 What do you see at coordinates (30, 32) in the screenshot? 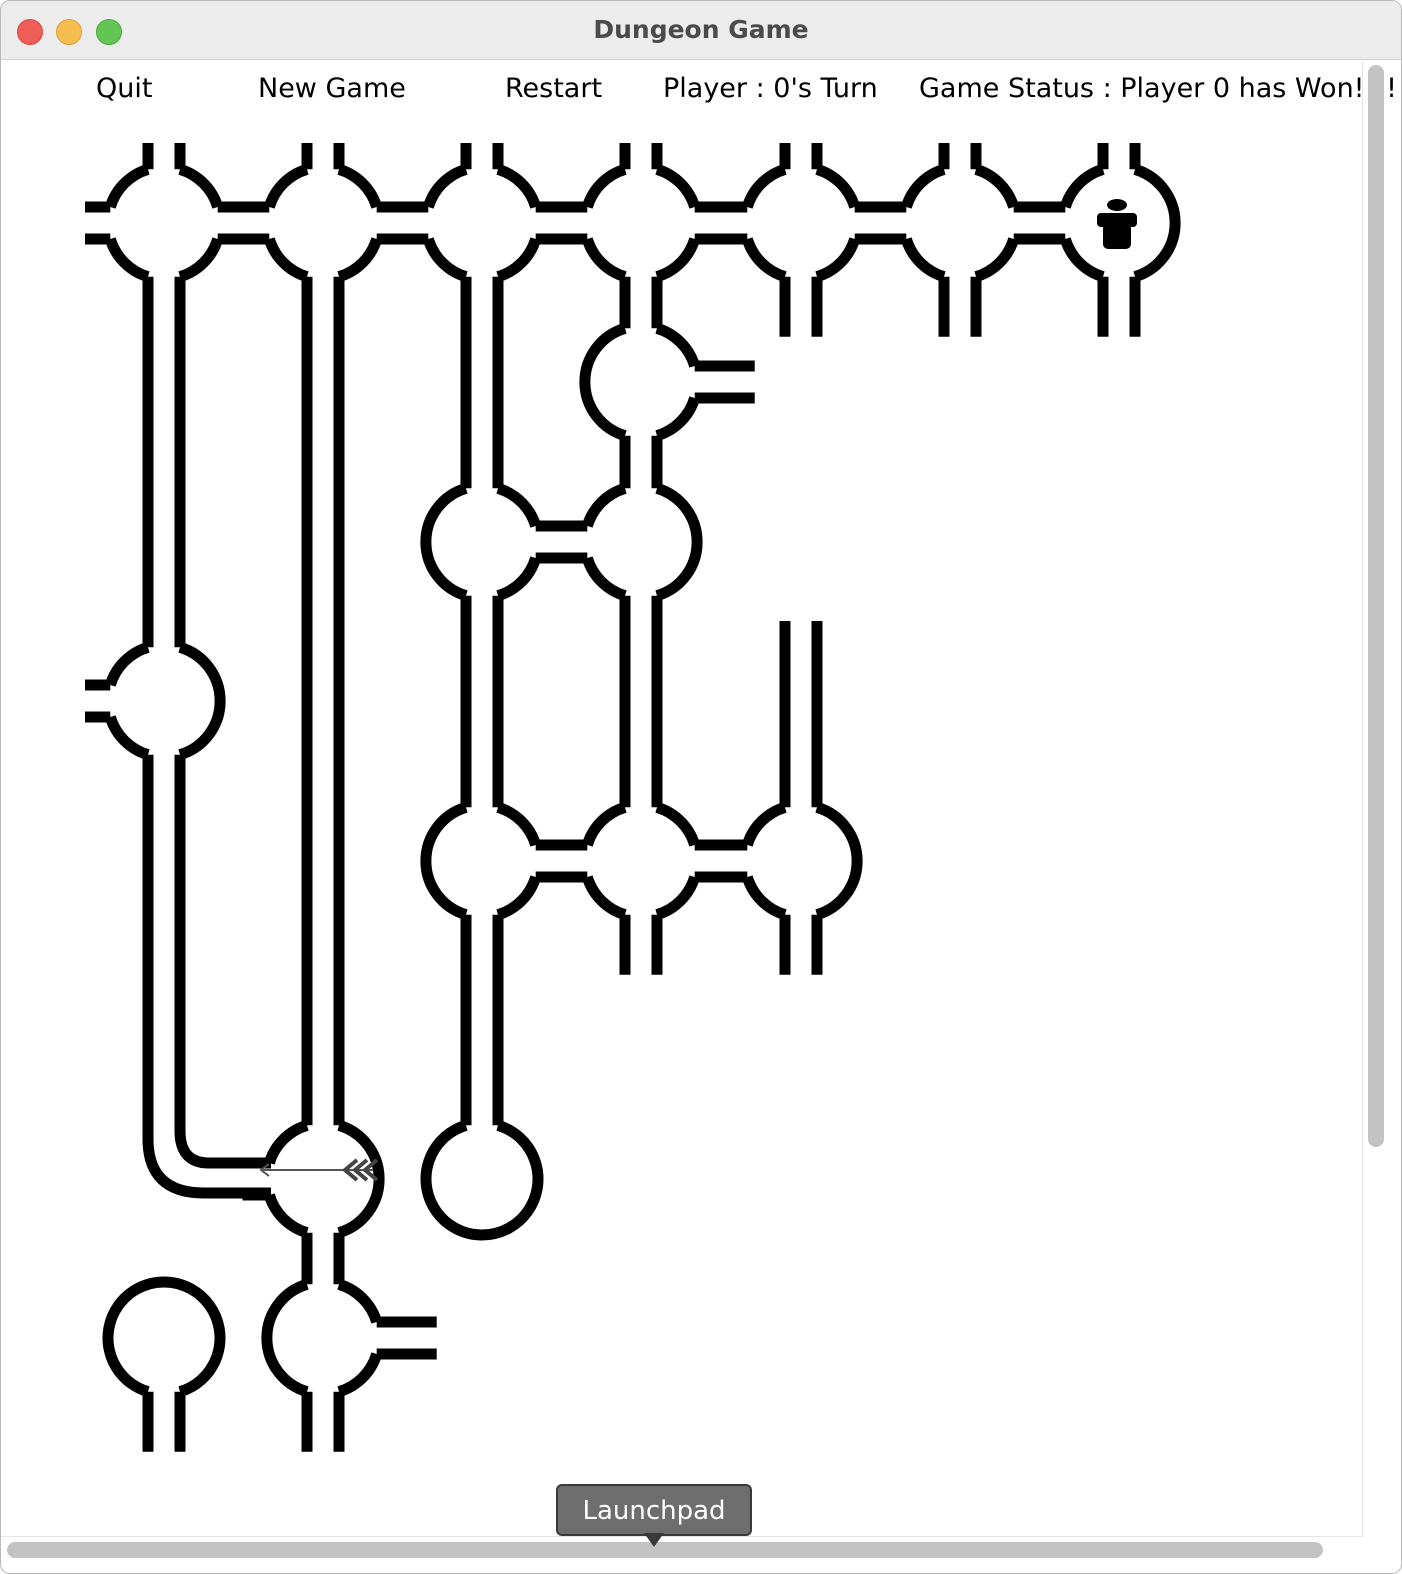
I see `close-button` at bounding box center [30, 32].